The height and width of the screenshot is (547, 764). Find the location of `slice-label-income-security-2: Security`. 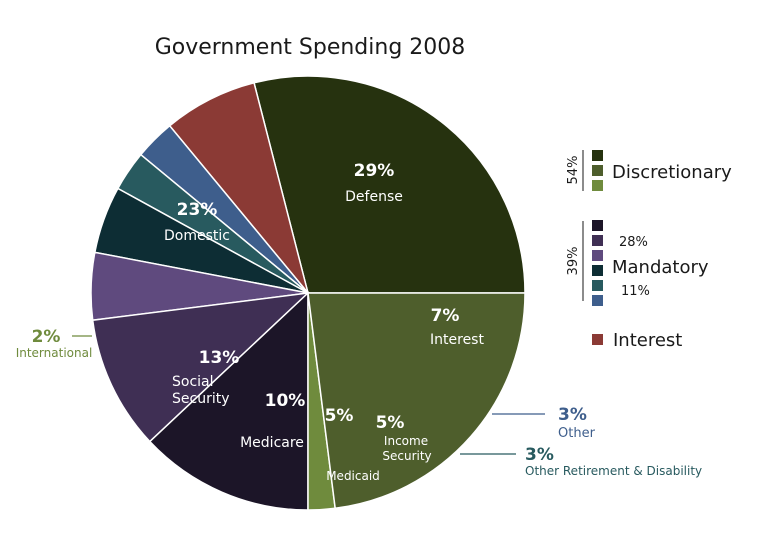

slice-label-income-security-2: Security is located at coordinates (406, 456).